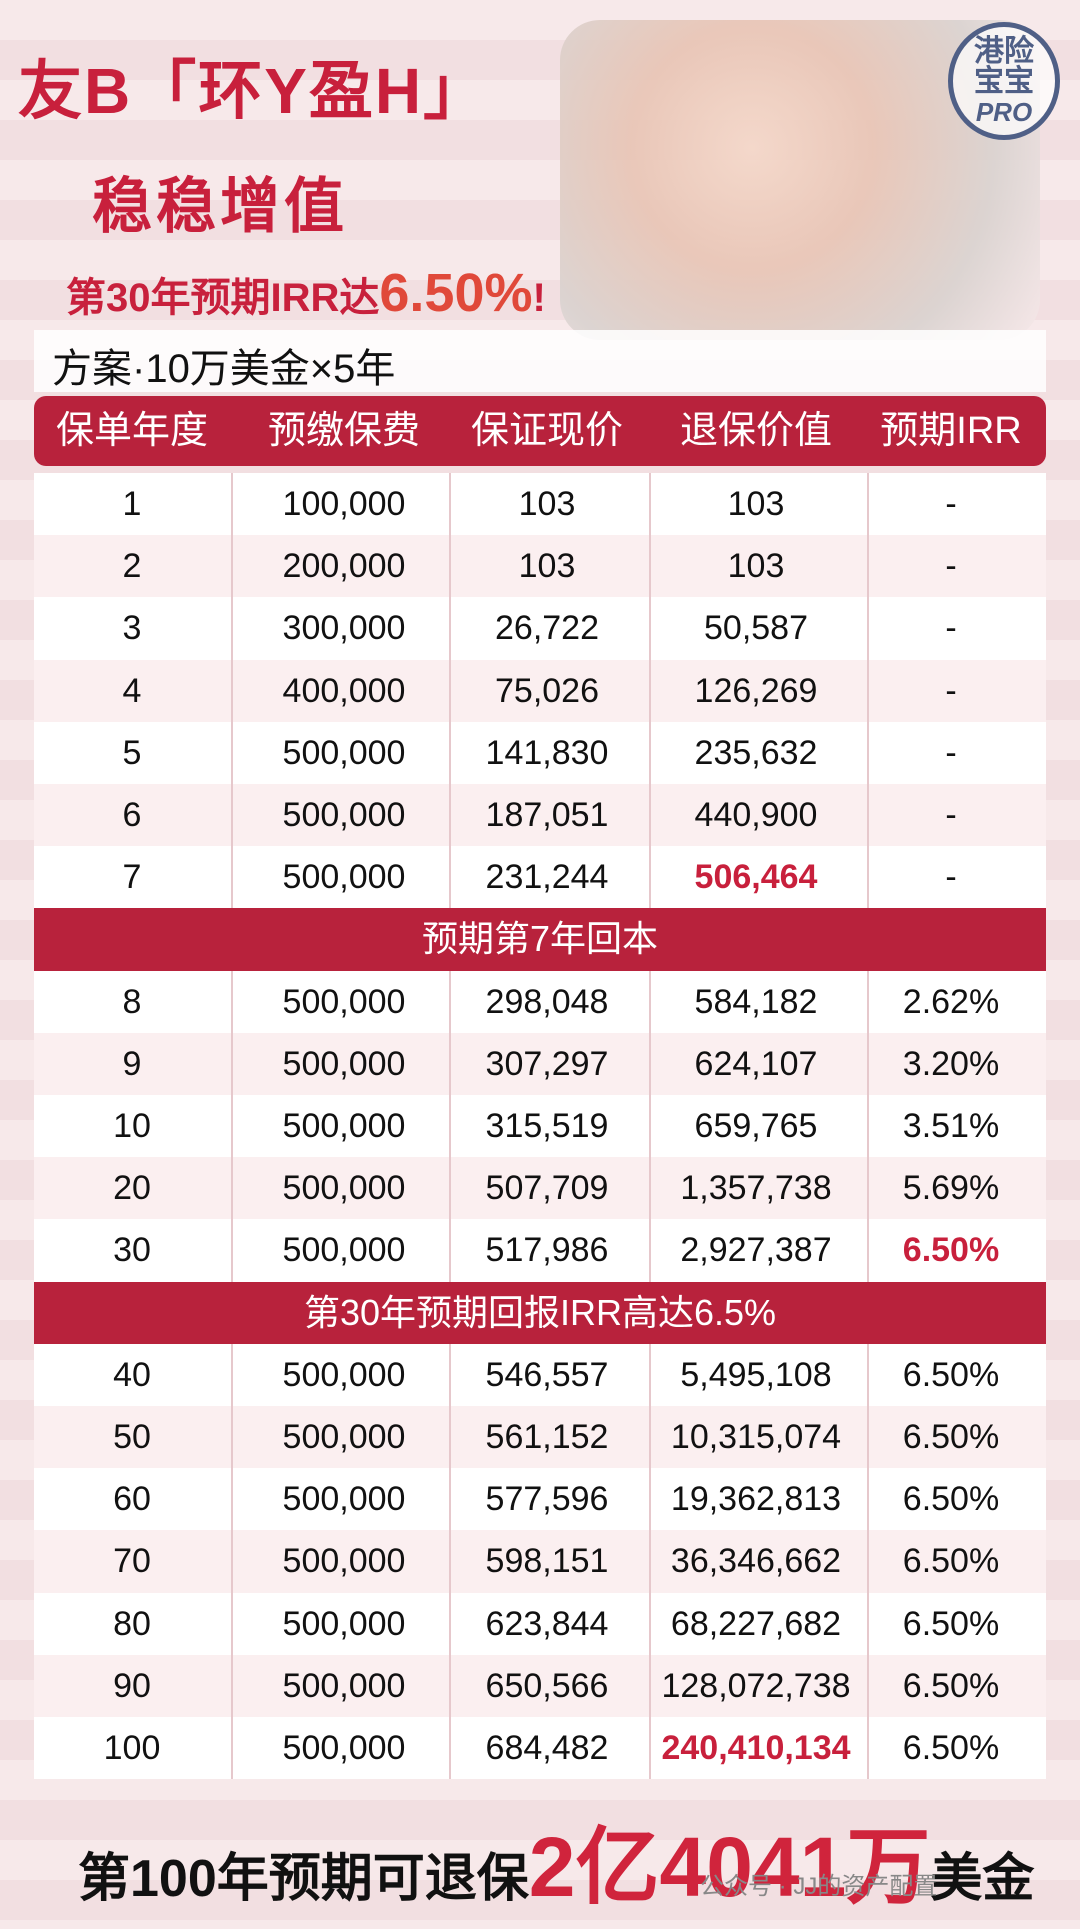 The image size is (1080, 1929). What do you see at coordinates (951, 431) in the screenshot?
I see `column-header: 预期IRR` at bounding box center [951, 431].